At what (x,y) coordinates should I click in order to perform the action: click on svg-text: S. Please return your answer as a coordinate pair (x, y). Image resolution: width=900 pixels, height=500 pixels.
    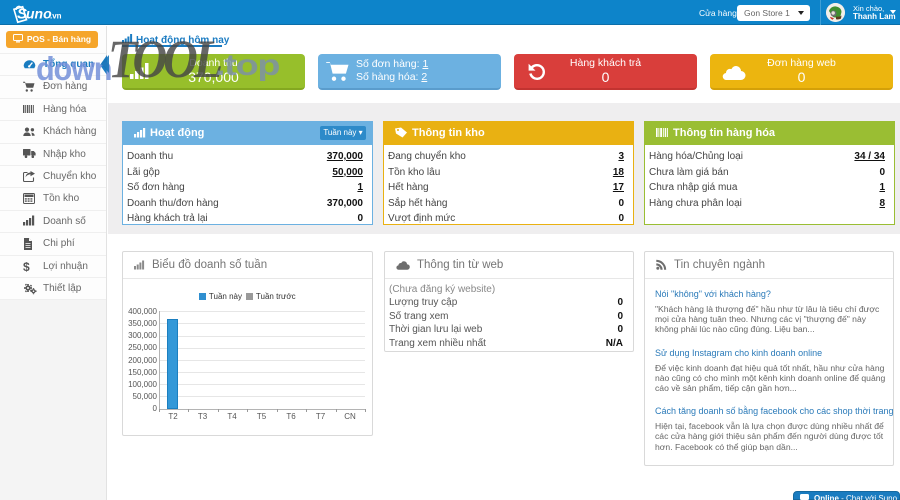
    Looking at the image, I should click on (22, 14).